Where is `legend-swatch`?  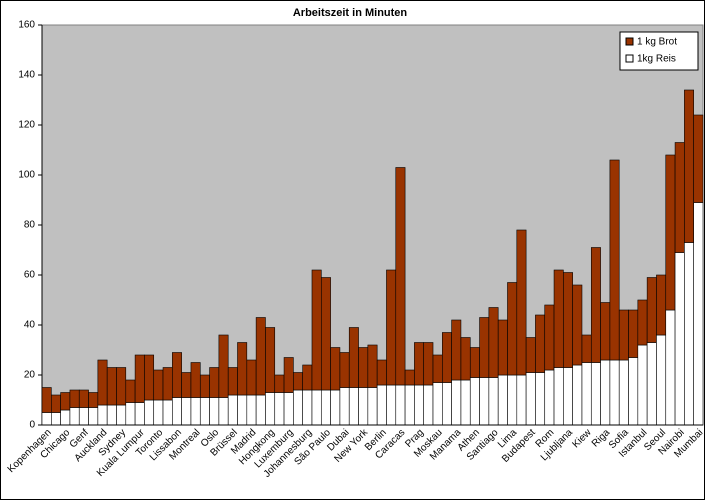
legend-swatch is located at coordinates (629, 58).